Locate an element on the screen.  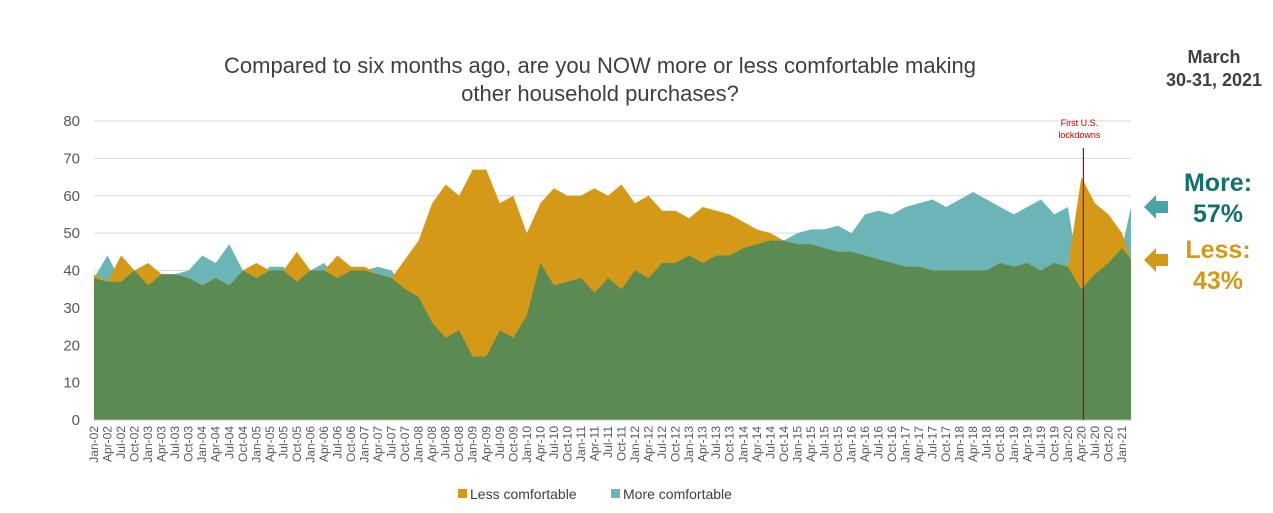
y-tick-label: 60 is located at coordinates (71, 196).